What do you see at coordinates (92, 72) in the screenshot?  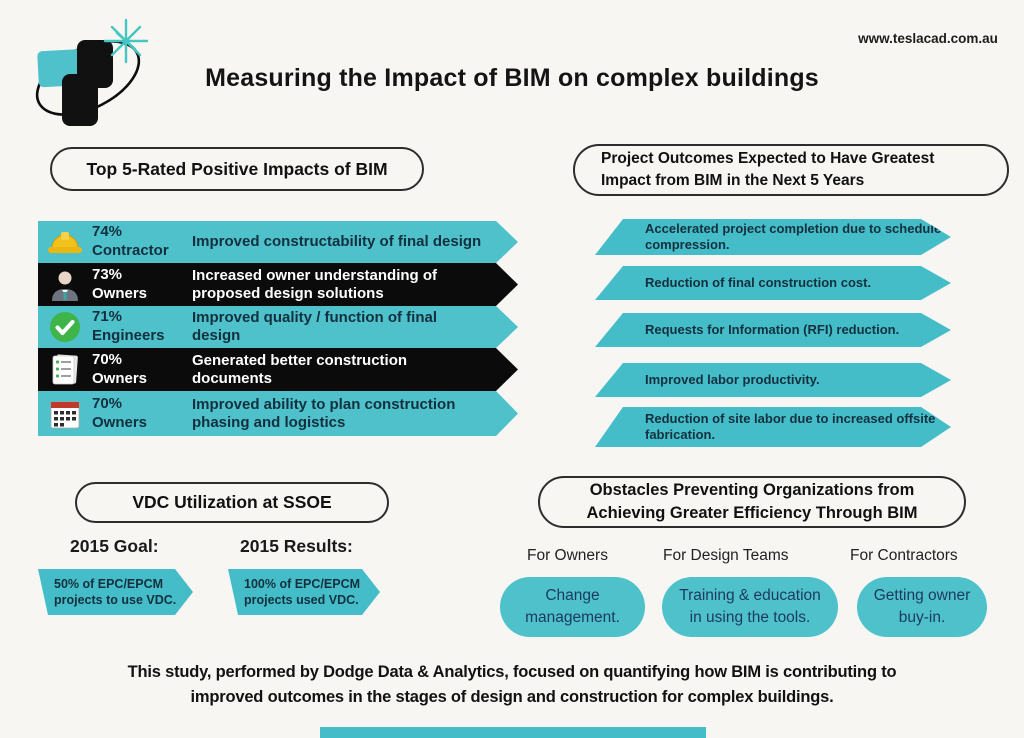 I see `logo-graphic` at bounding box center [92, 72].